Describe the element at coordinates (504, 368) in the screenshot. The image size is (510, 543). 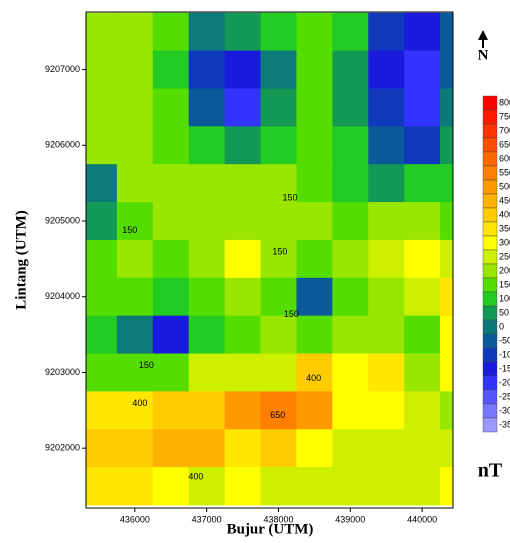
I see `colorbar-tick-label: -150` at that location.